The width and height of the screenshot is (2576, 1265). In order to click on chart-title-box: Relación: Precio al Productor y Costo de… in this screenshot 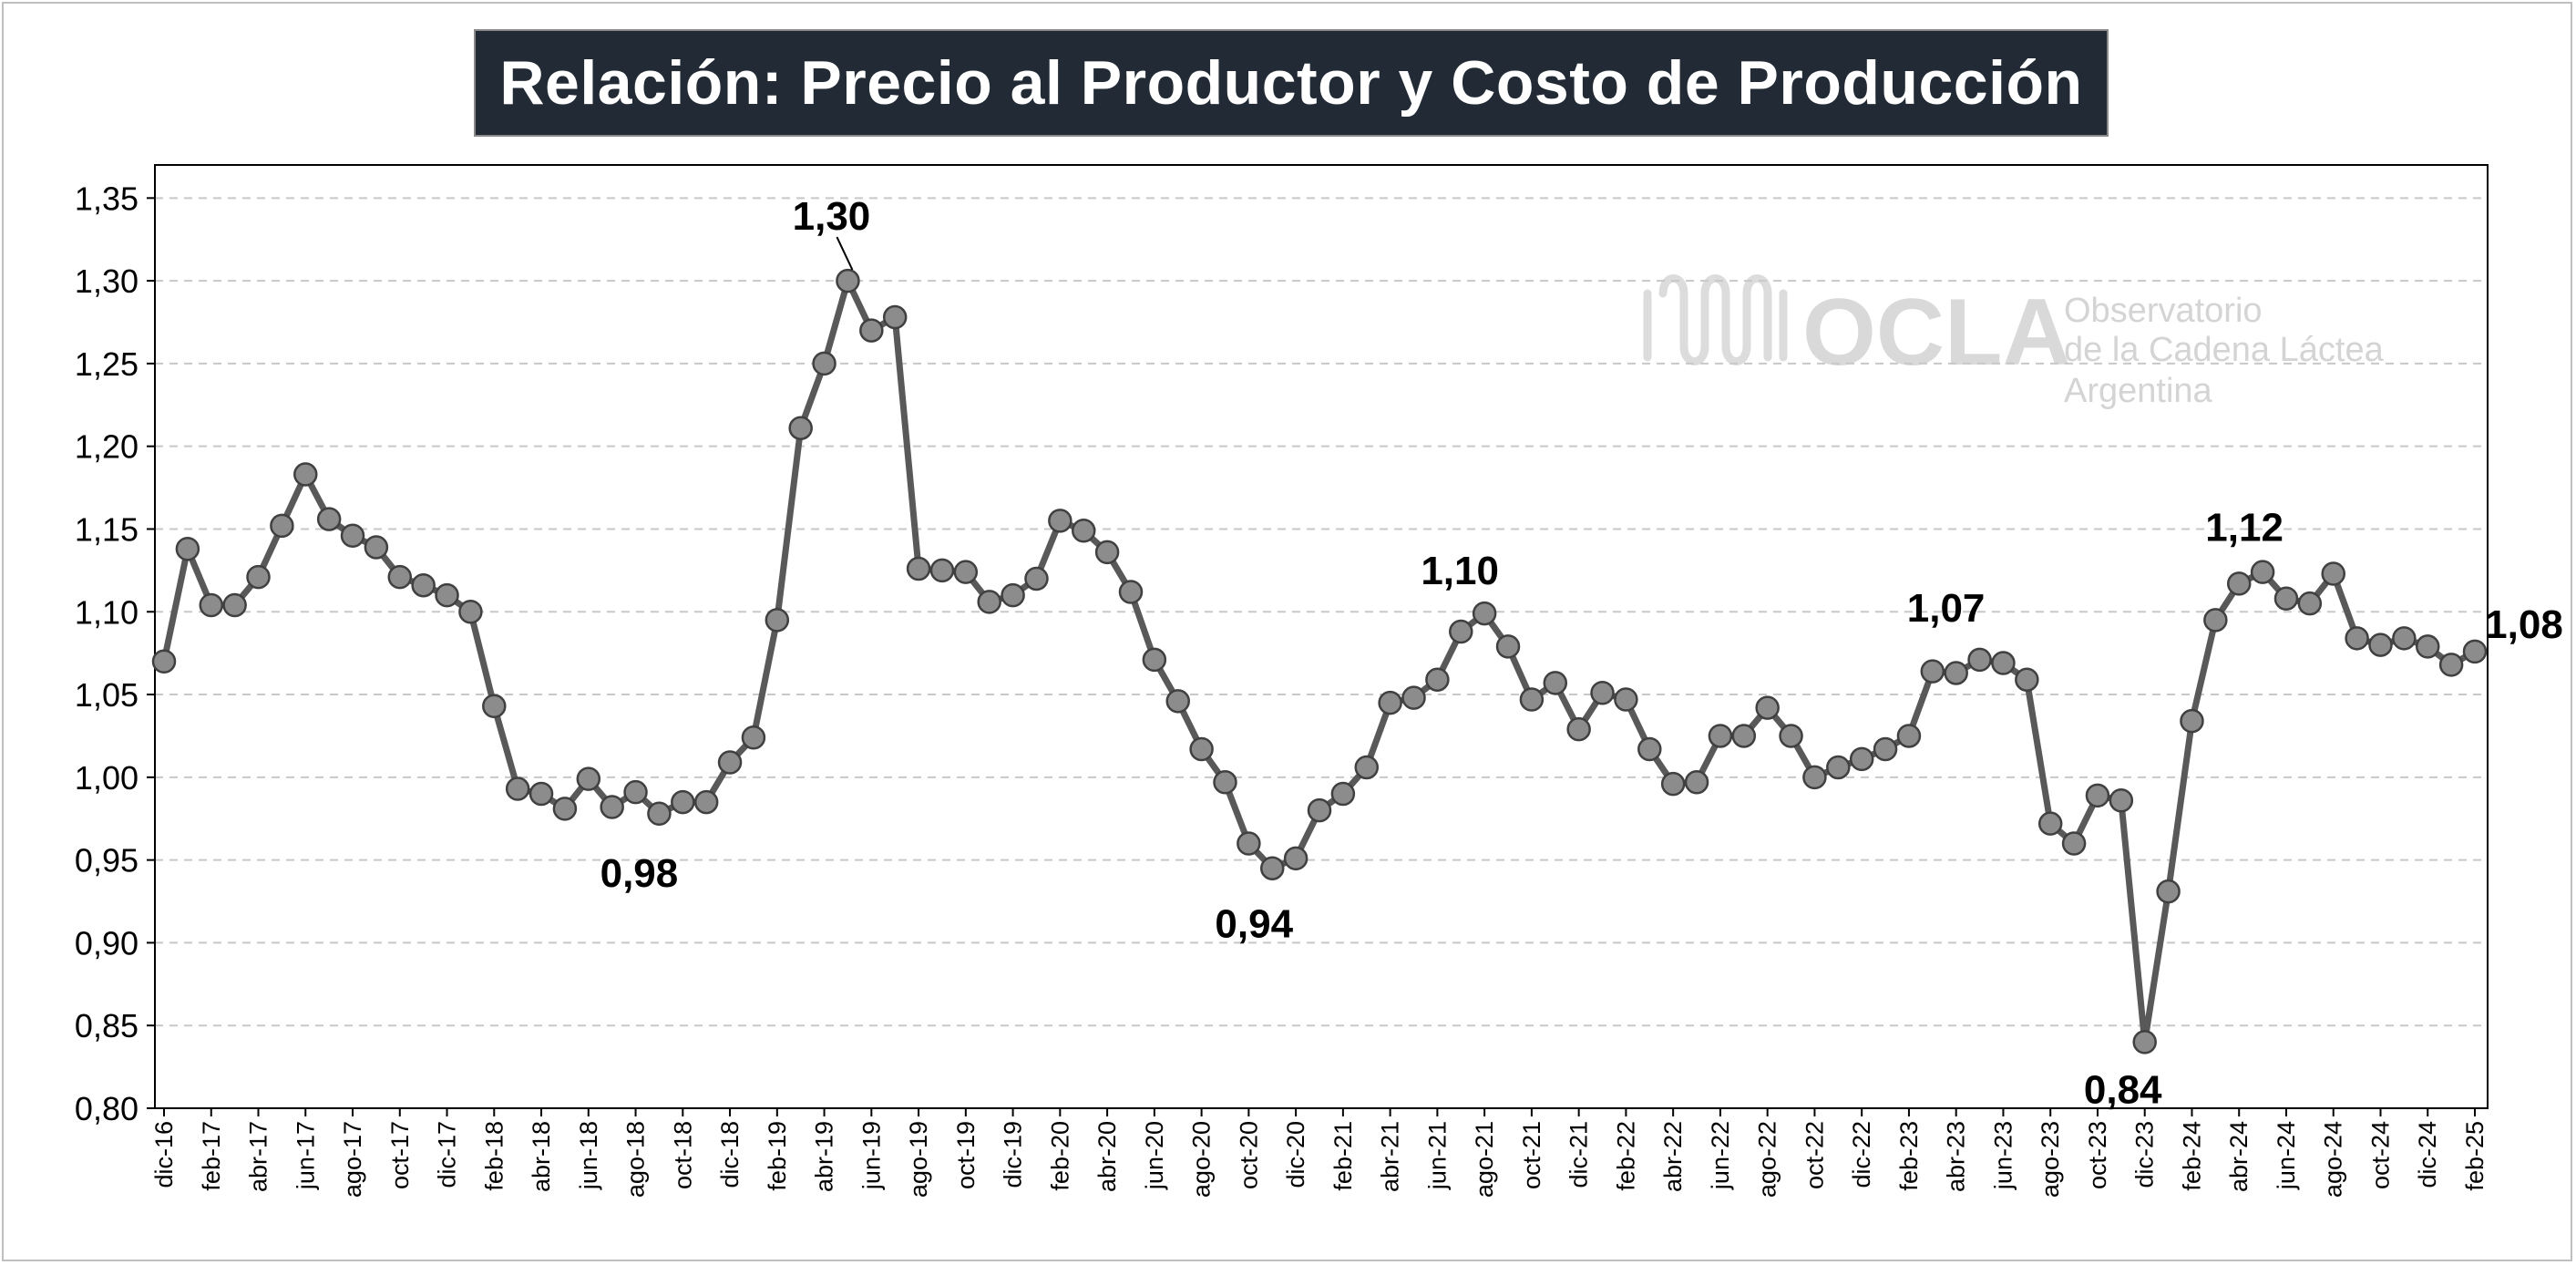, I will do `click(1291, 83)`.